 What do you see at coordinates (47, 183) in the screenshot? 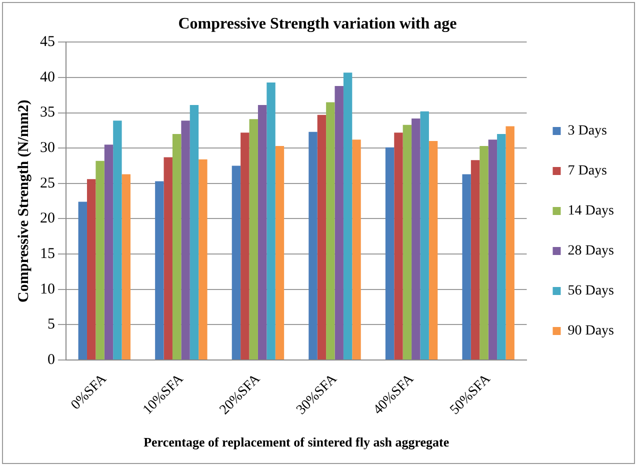
I see `y-tick-label: 25` at bounding box center [47, 183].